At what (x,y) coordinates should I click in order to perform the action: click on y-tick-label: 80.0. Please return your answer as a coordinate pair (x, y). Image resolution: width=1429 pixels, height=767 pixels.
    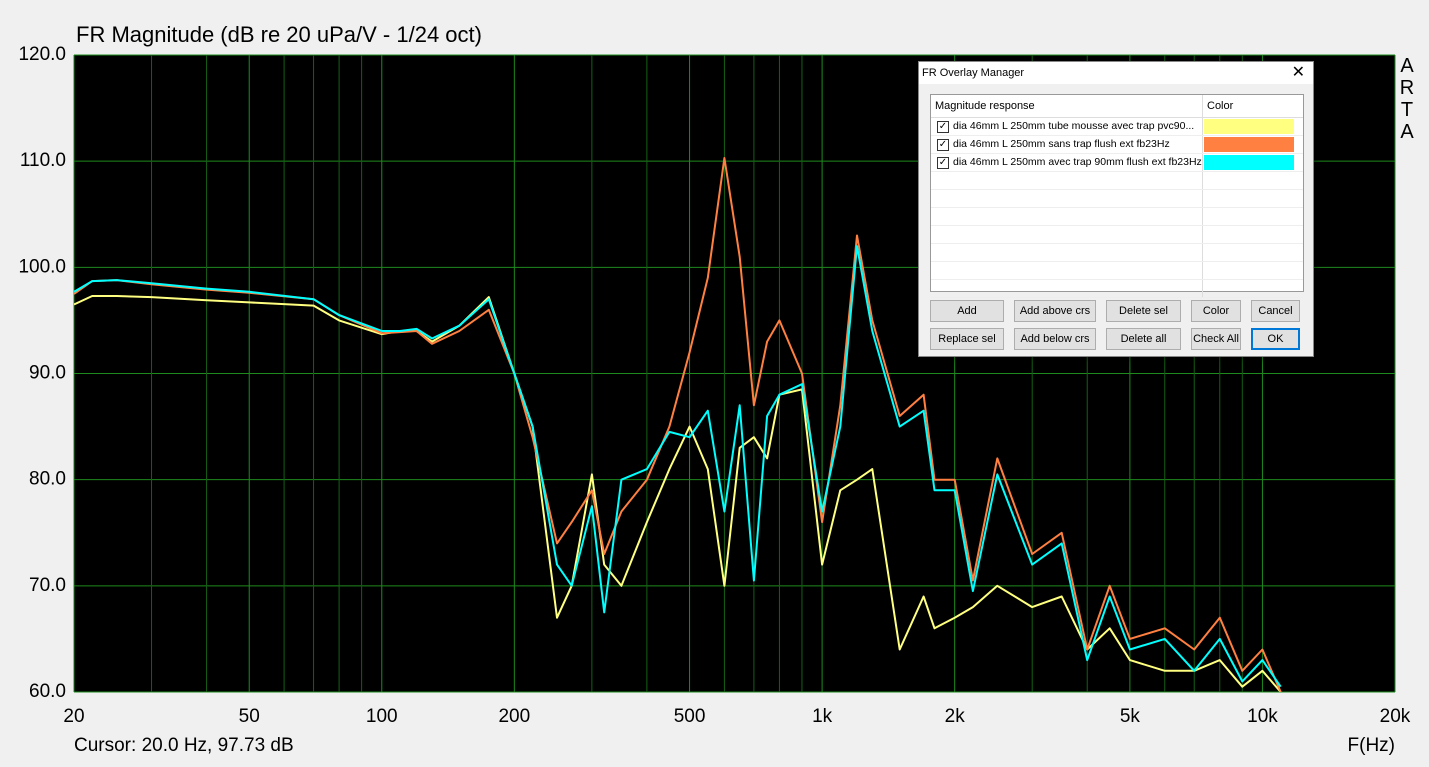
    Looking at the image, I should click on (47, 479).